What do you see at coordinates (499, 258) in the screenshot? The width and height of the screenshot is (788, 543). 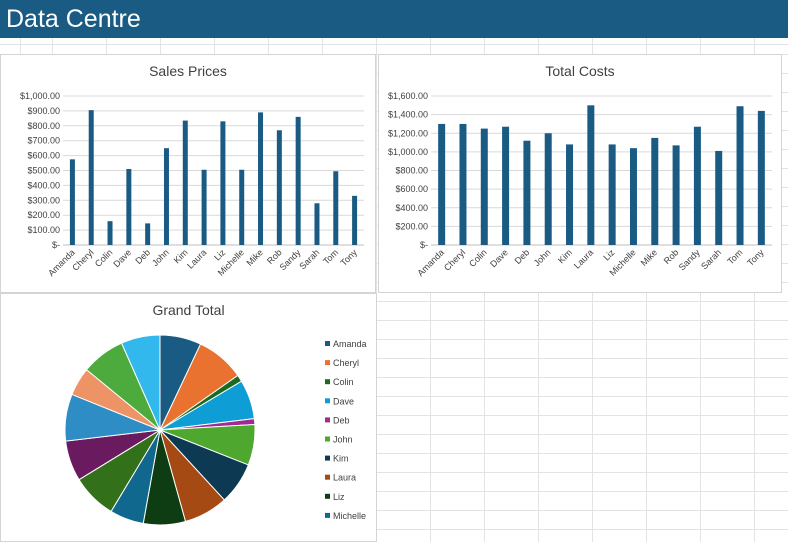 I see `x-tick-label: Dave` at bounding box center [499, 258].